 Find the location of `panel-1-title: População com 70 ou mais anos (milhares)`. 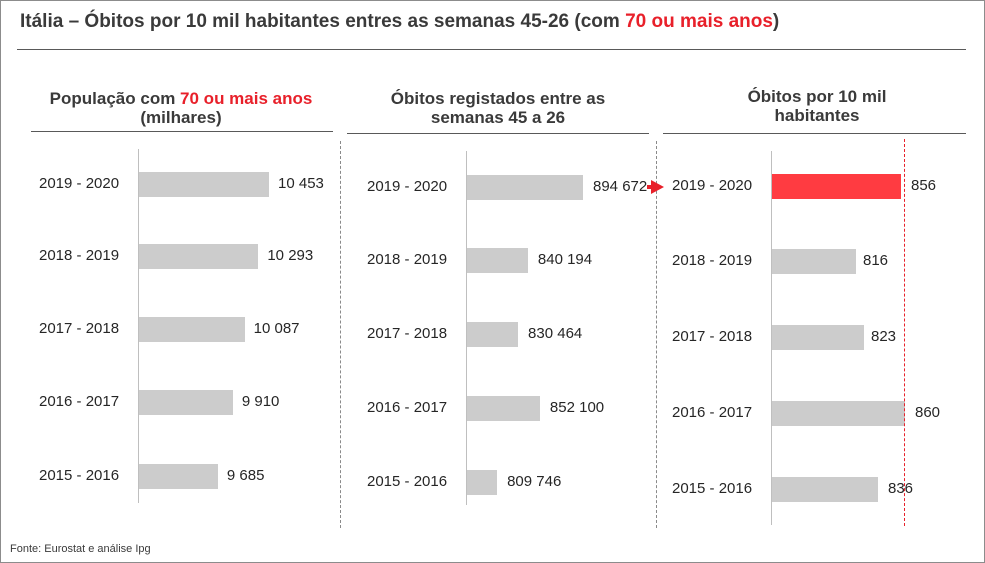

panel-1-title: População com 70 ou mais anos (milhares) is located at coordinates (181, 108).